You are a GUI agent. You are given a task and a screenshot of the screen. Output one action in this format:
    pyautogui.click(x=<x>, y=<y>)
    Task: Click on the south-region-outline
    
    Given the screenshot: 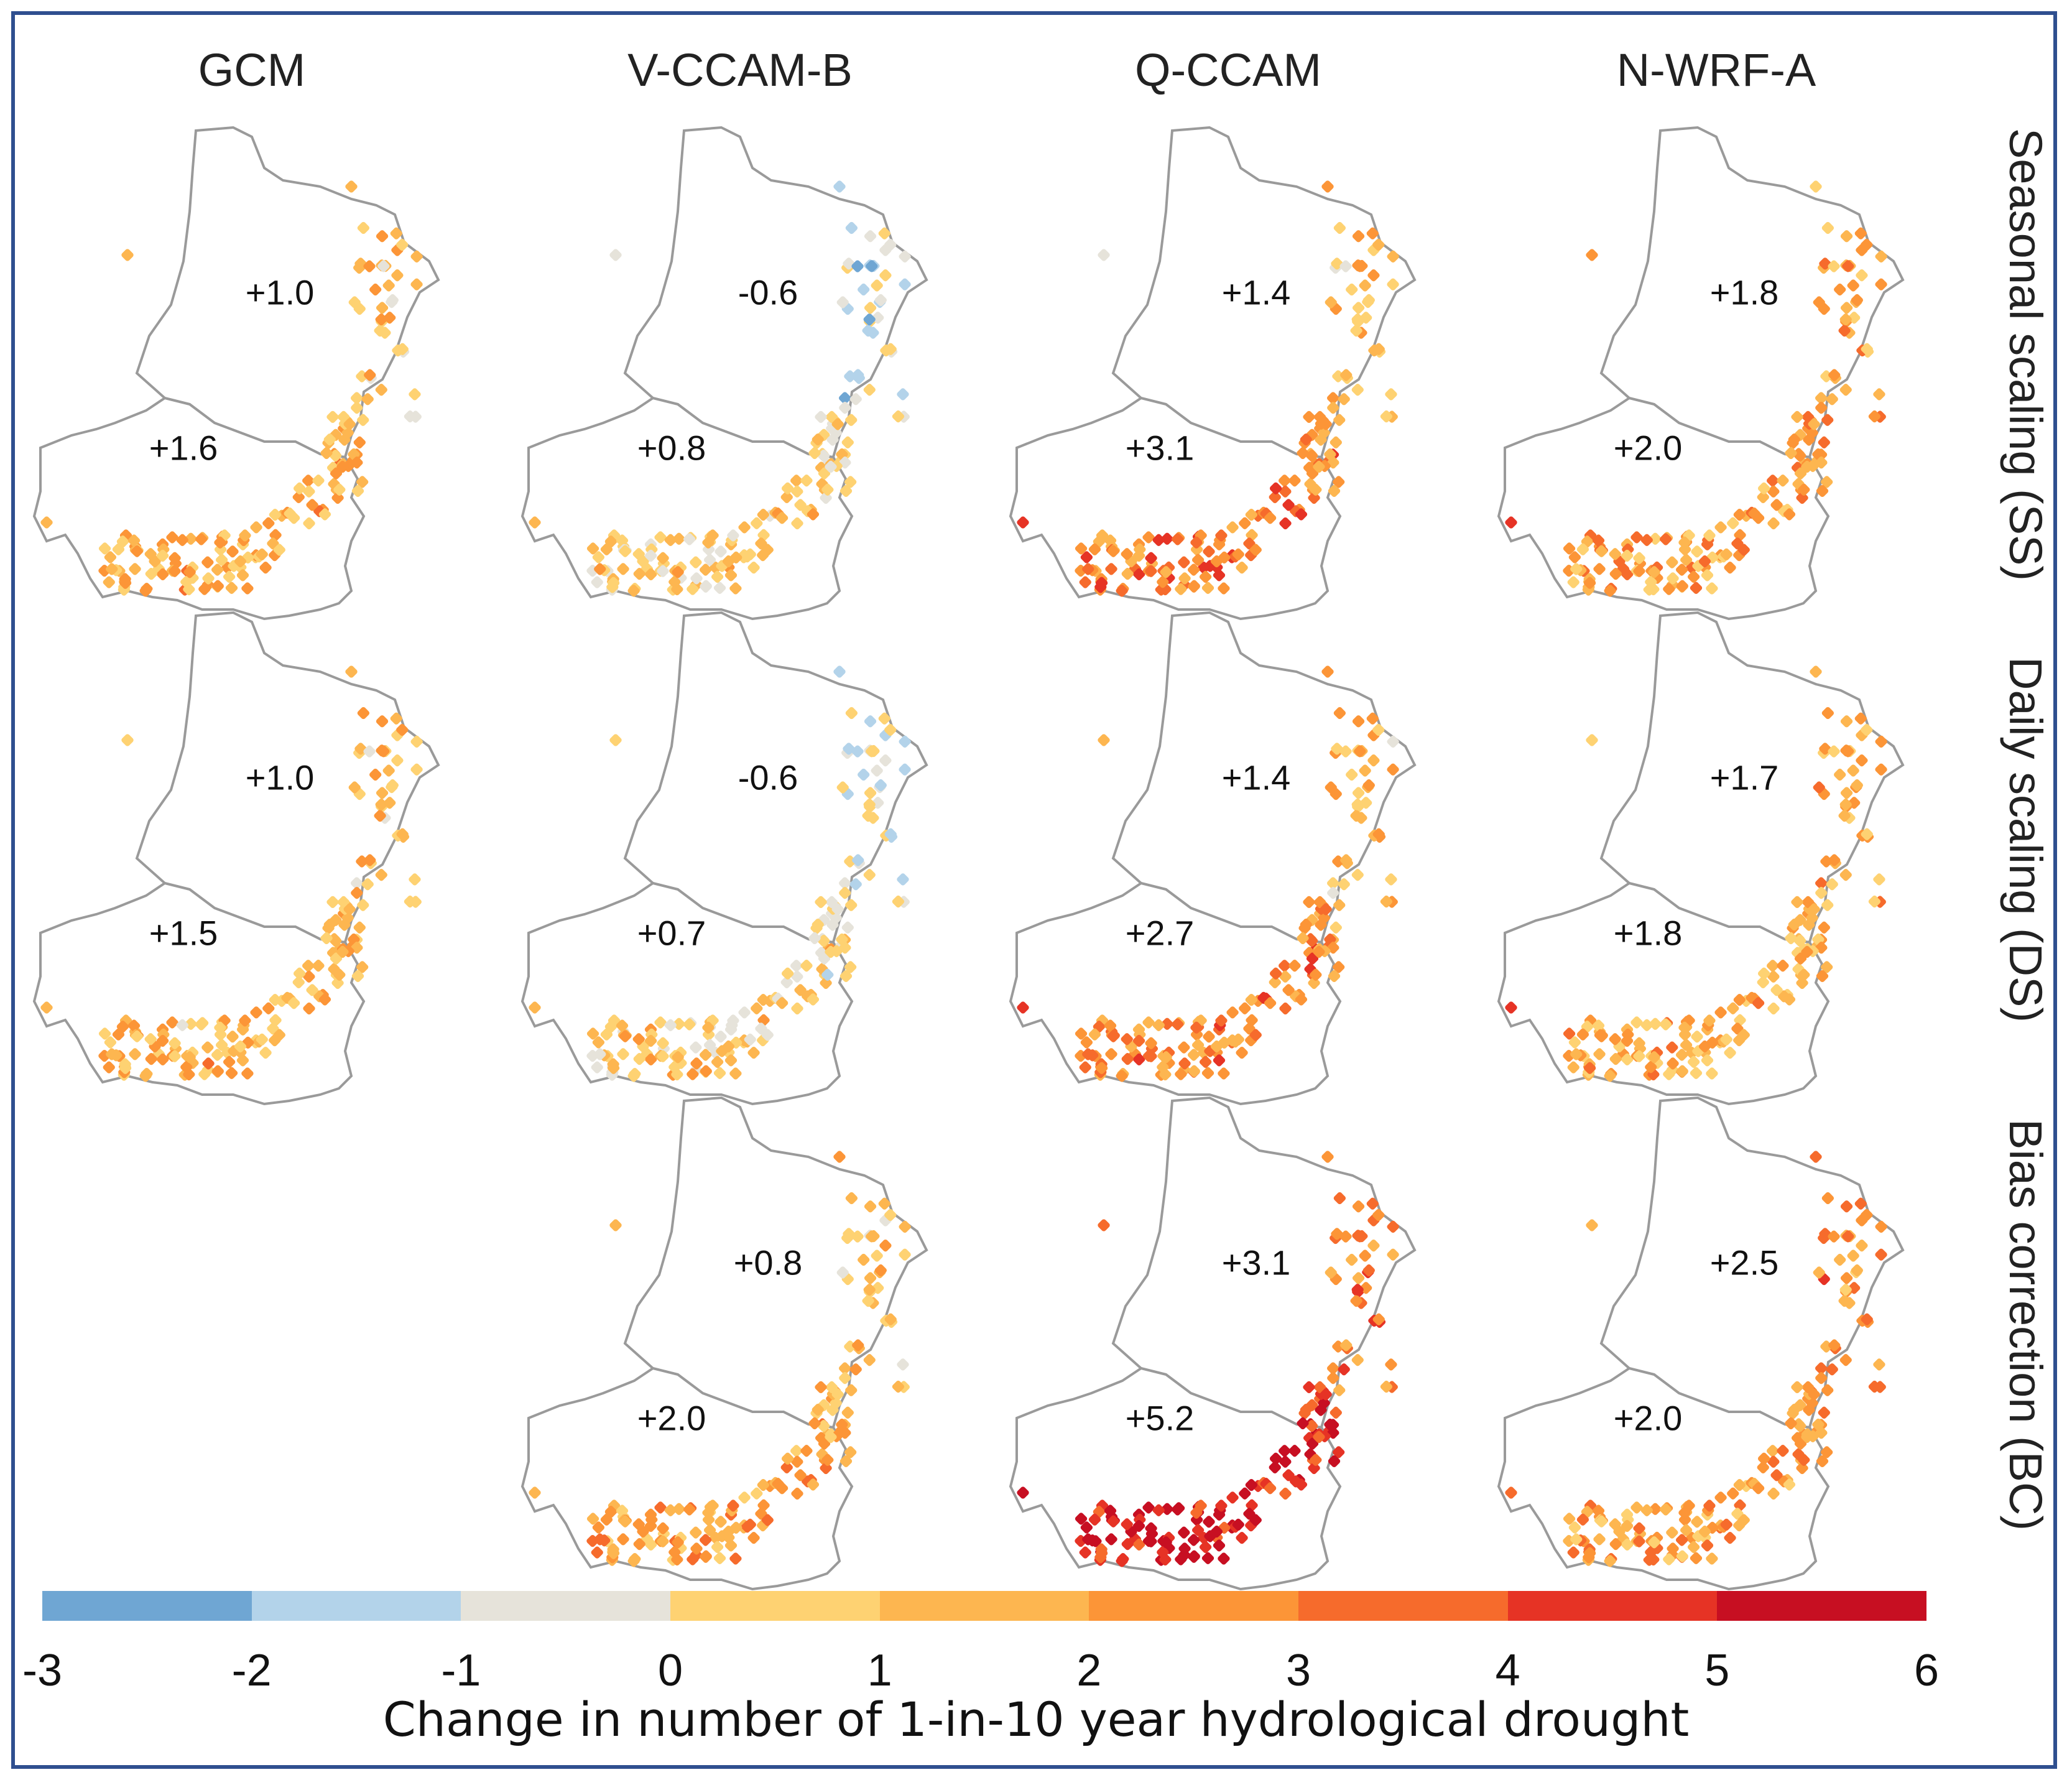 What is the action you would take?
    pyautogui.click(x=1663, y=993)
    